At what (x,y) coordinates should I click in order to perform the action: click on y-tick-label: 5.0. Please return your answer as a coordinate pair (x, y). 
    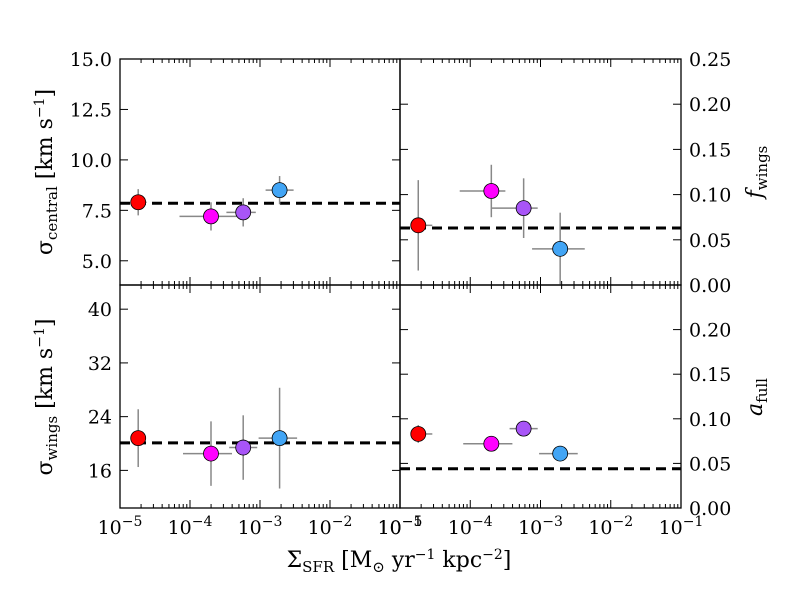
    Looking at the image, I should click on (97, 262).